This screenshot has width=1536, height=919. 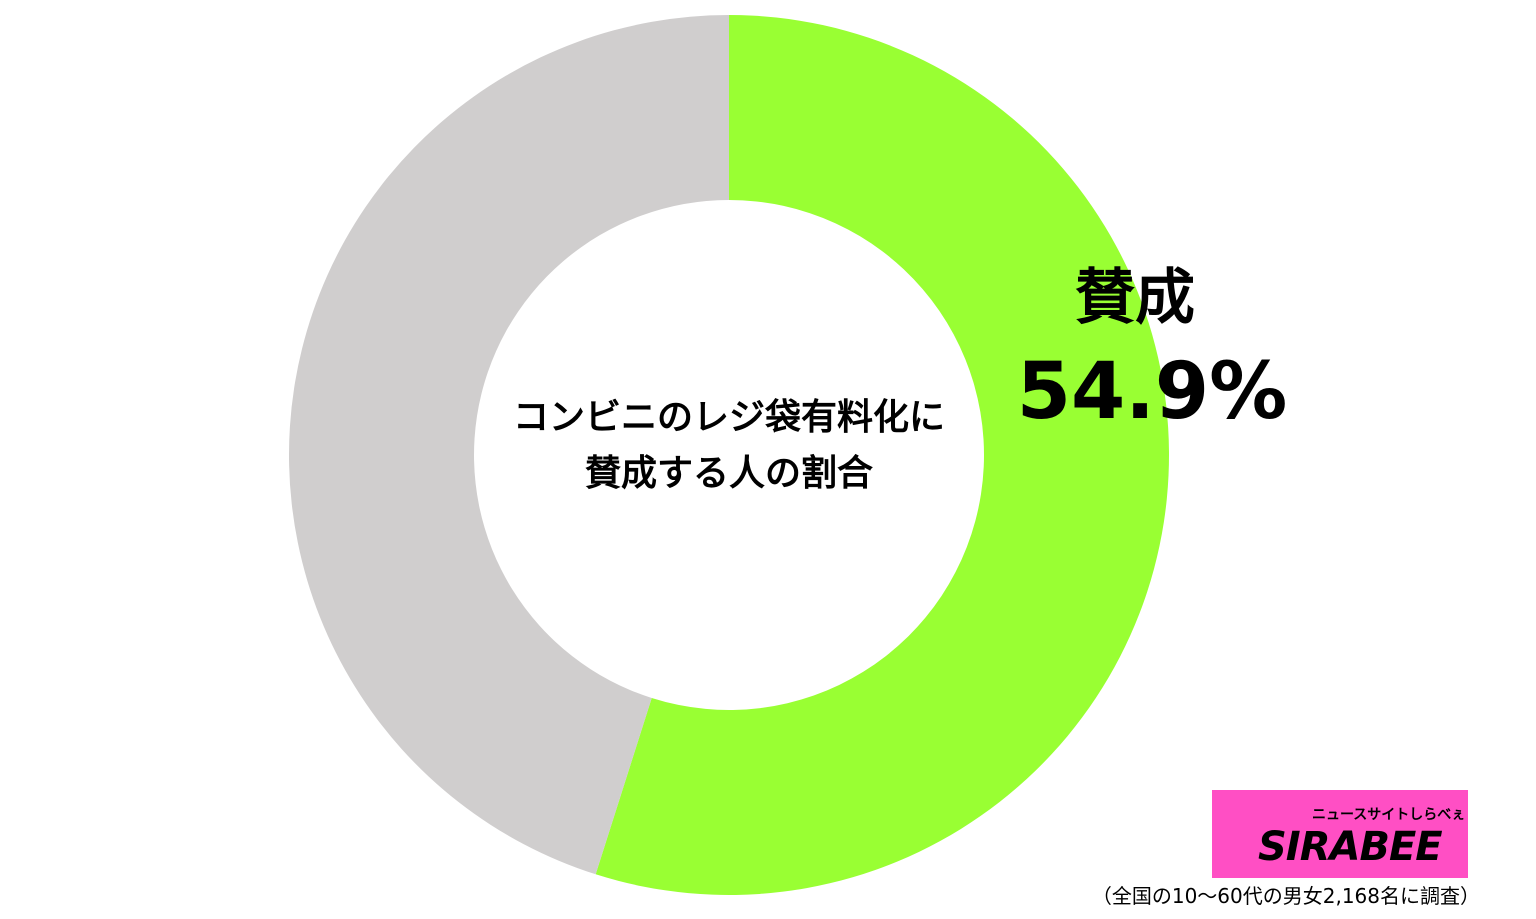 What do you see at coordinates (728, 445) in the screenshot?
I see `chart-title: コンビニのレジ袋有料化に 賛成する人の割合` at bounding box center [728, 445].